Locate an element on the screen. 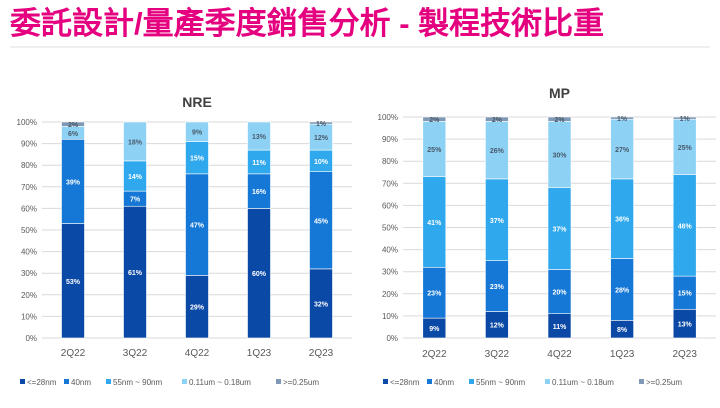 Image resolution: width=720 pixels, height=408 pixels. mp-legend-label: <=28nm is located at coordinates (405, 382).